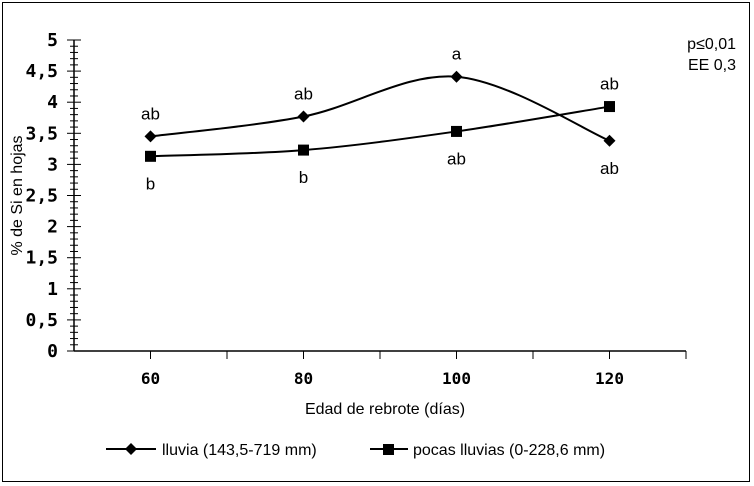 The image size is (754, 486). What do you see at coordinates (52, 289) in the screenshot?
I see `y-tick-label: 1` at bounding box center [52, 289].